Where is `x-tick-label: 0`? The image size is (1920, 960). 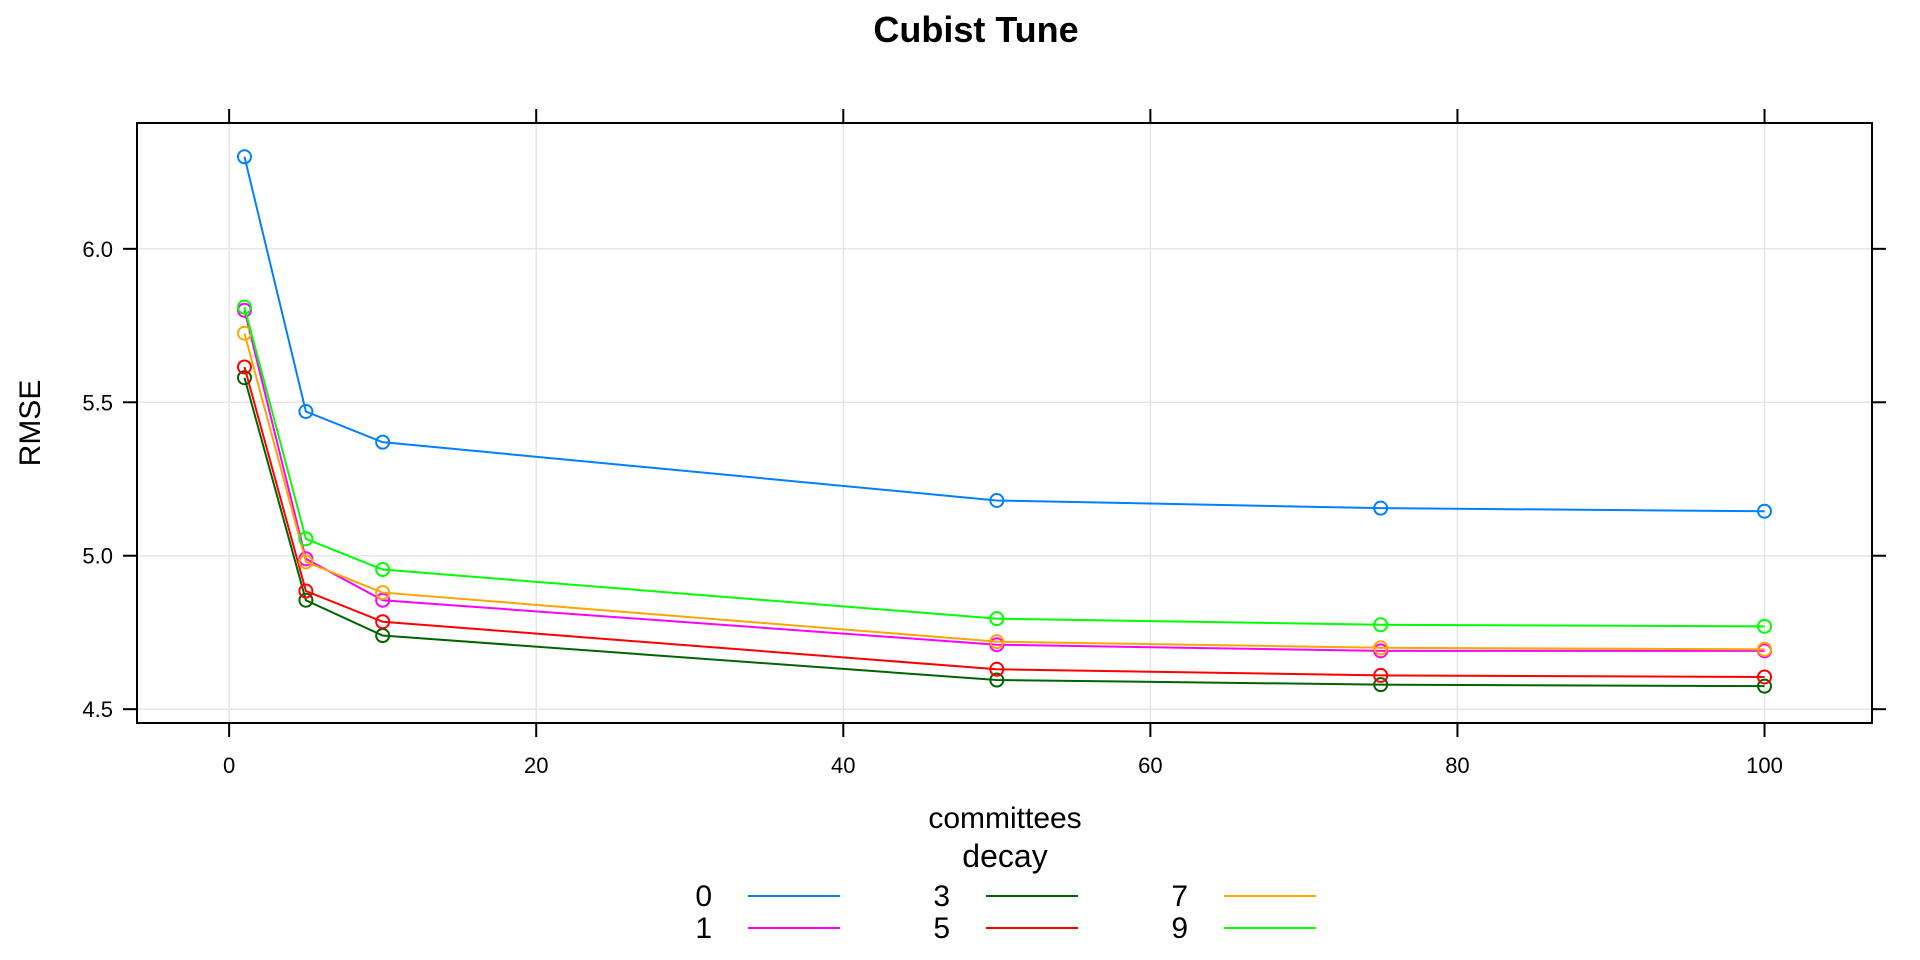 x-tick-label: 0 is located at coordinates (229, 765).